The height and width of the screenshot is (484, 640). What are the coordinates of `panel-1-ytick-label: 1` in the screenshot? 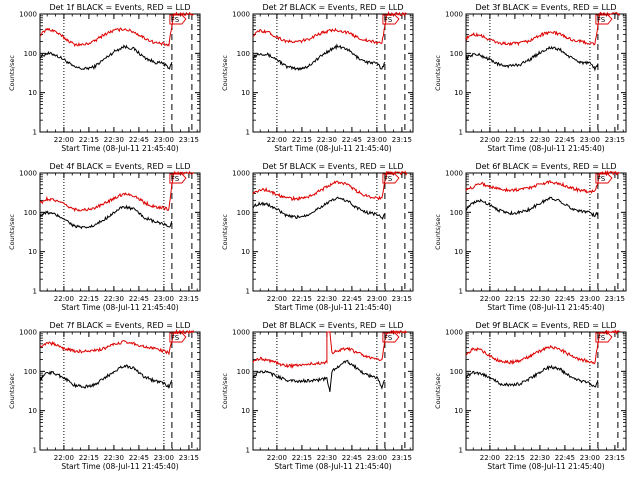 It's located at (35, 133).